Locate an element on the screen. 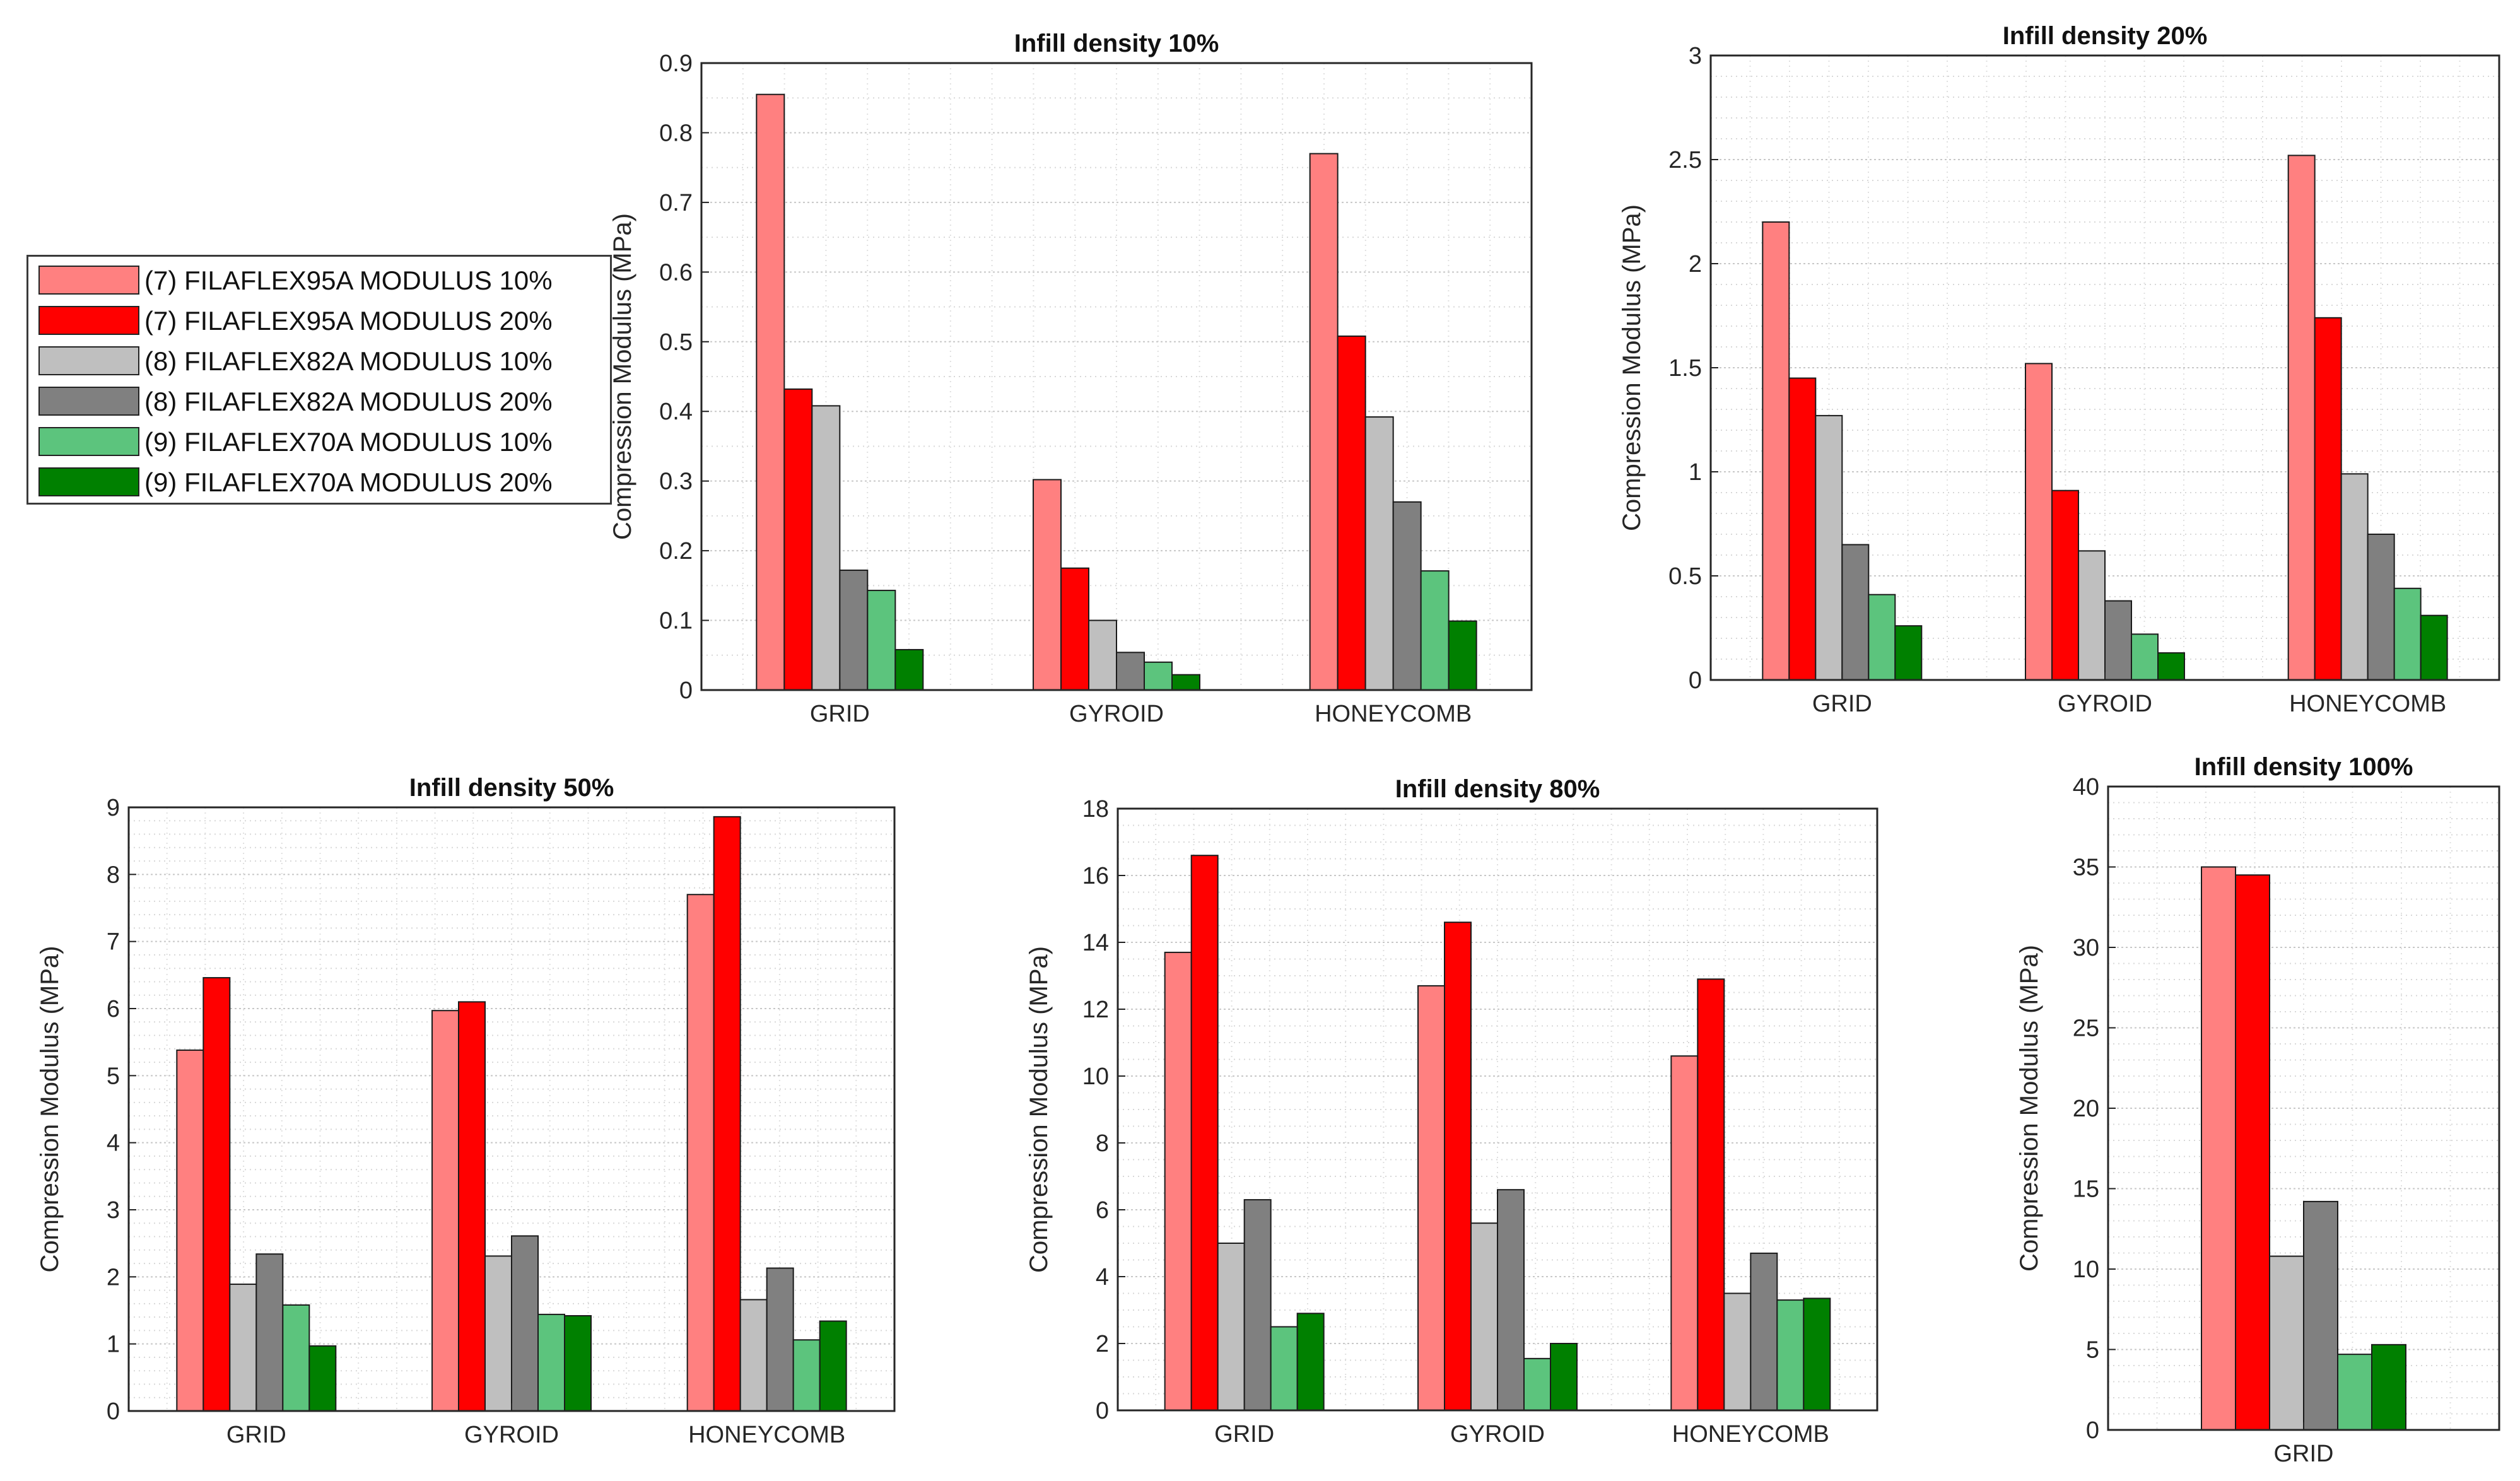 Image resolution: width=2520 pixels, height=1481 pixels. legend-item-1: (7) FILAFLEX95A MODULUS 10% is located at coordinates (322, 280).